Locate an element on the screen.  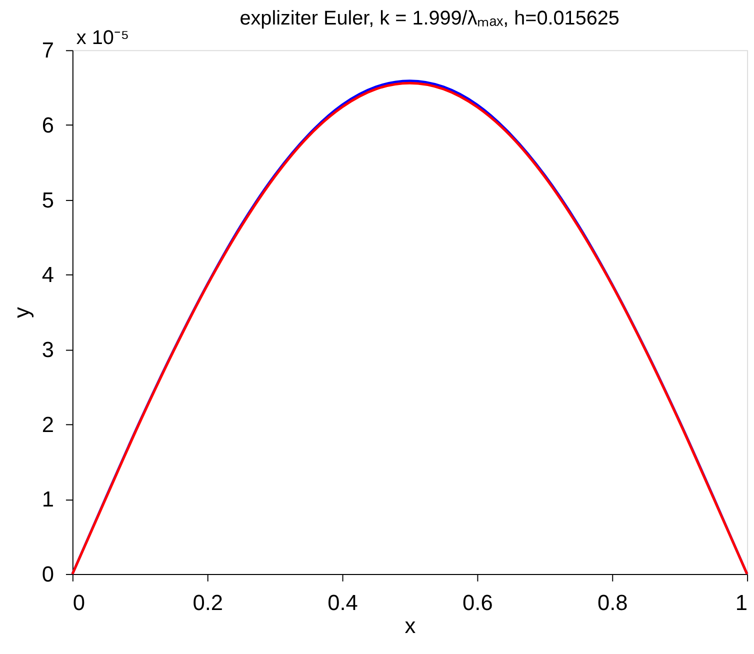
y-tick-label: 2 is located at coordinates (48, 424).